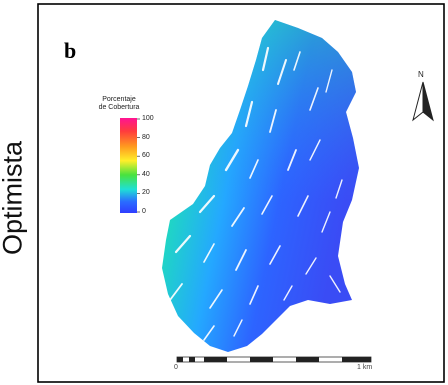  What do you see at coordinates (148, 118) in the screenshot?
I see `legend-tick-100: 100` at bounding box center [148, 118].